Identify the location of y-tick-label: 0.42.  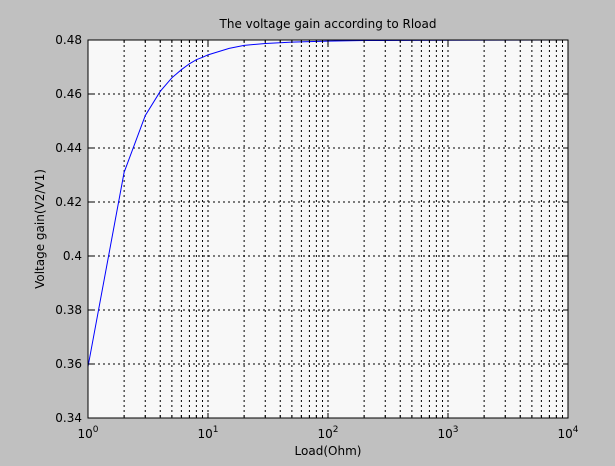
(68, 202).